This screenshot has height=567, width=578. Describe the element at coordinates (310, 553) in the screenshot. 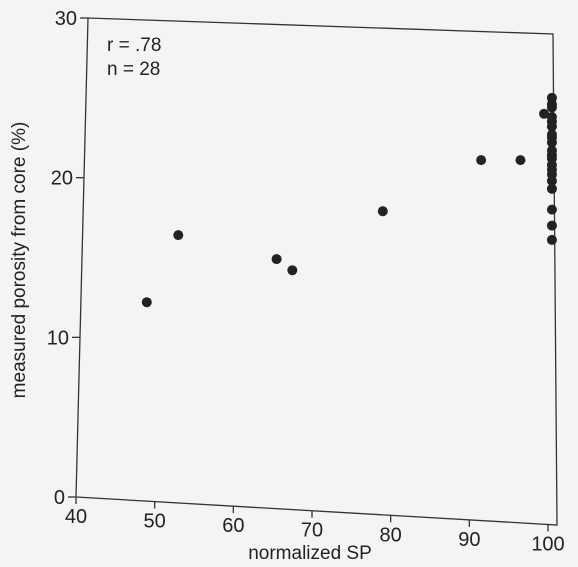

I see `x-axis-label: normalized SP` at that location.